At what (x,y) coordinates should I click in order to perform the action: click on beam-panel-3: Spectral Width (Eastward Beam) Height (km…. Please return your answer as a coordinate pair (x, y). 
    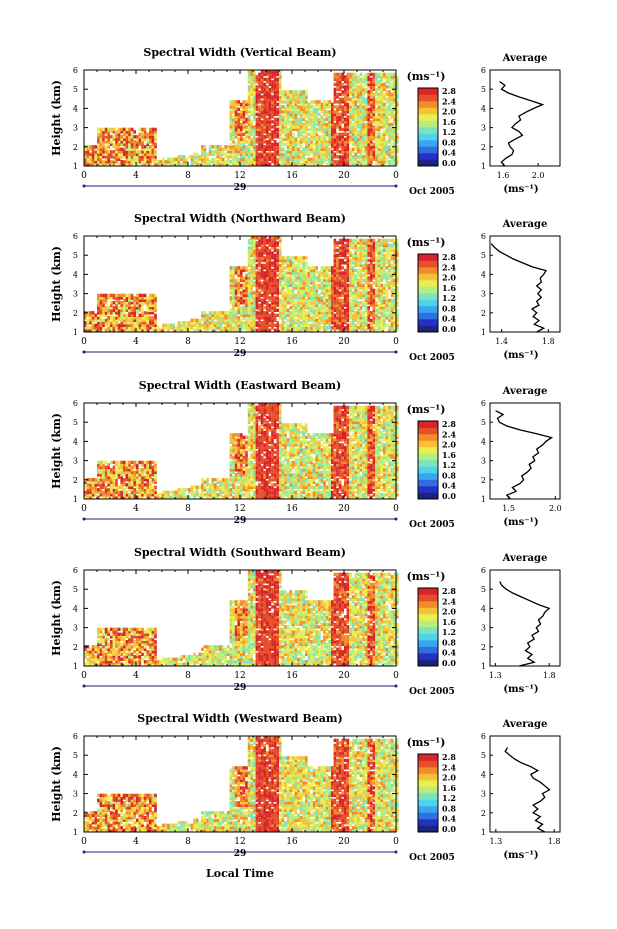
    Looking at the image, I should click on (306, 454).